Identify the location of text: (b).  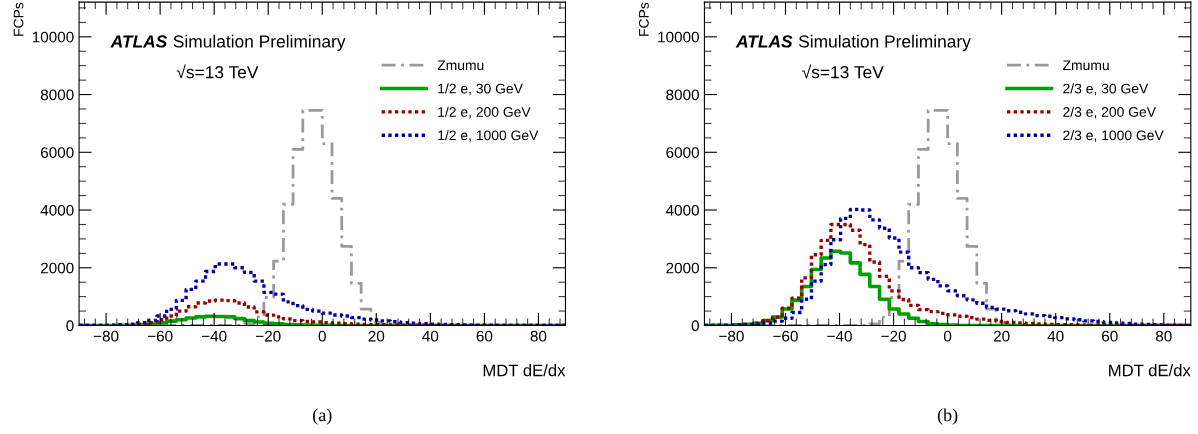
(947, 416).